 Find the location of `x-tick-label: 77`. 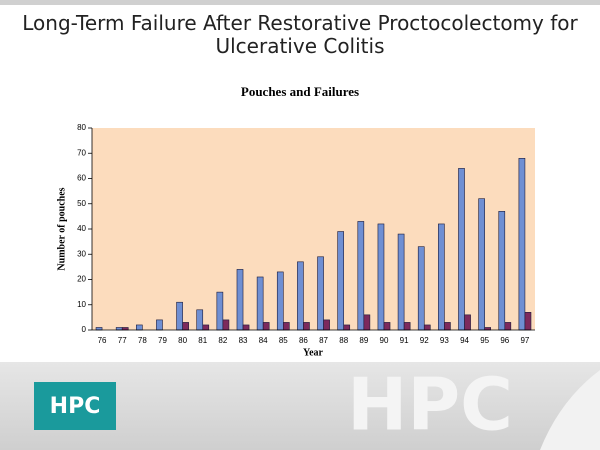

x-tick-label: 77 is located at coordinates (122, 340).